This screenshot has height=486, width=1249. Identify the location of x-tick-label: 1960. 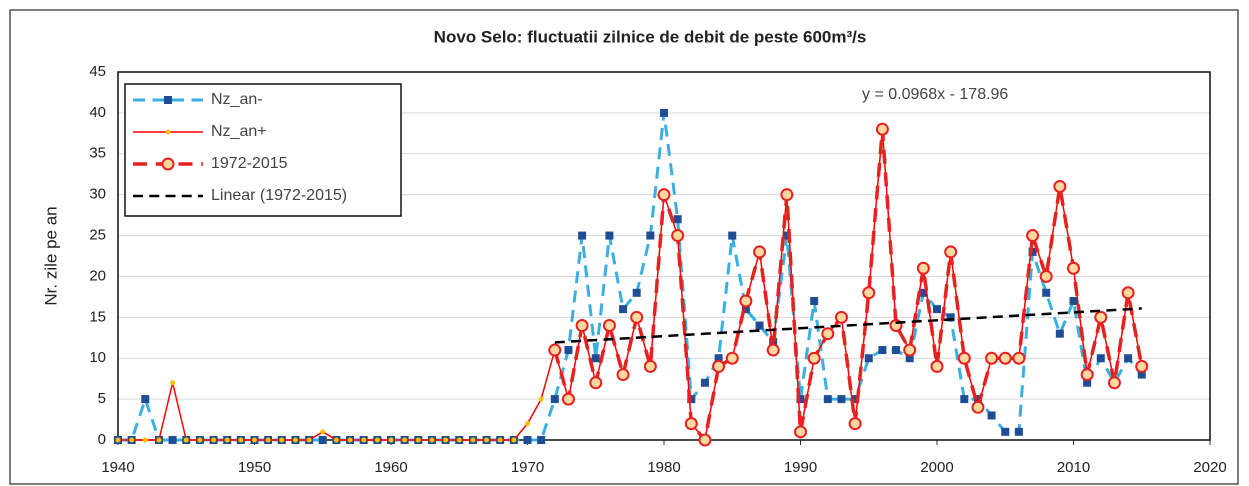
(390, 467).